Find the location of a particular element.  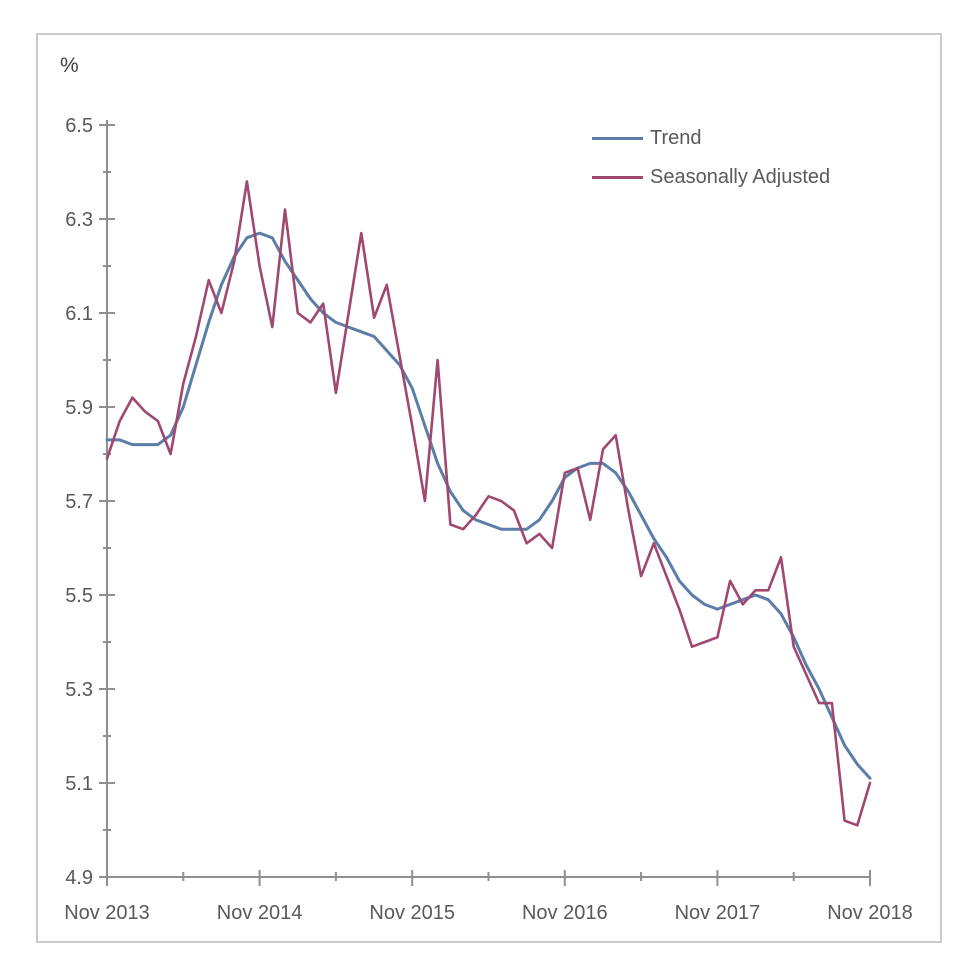

legend-item-seasonally-adjusted: Seasonally Adjusted is located at coordinates (711, 177).